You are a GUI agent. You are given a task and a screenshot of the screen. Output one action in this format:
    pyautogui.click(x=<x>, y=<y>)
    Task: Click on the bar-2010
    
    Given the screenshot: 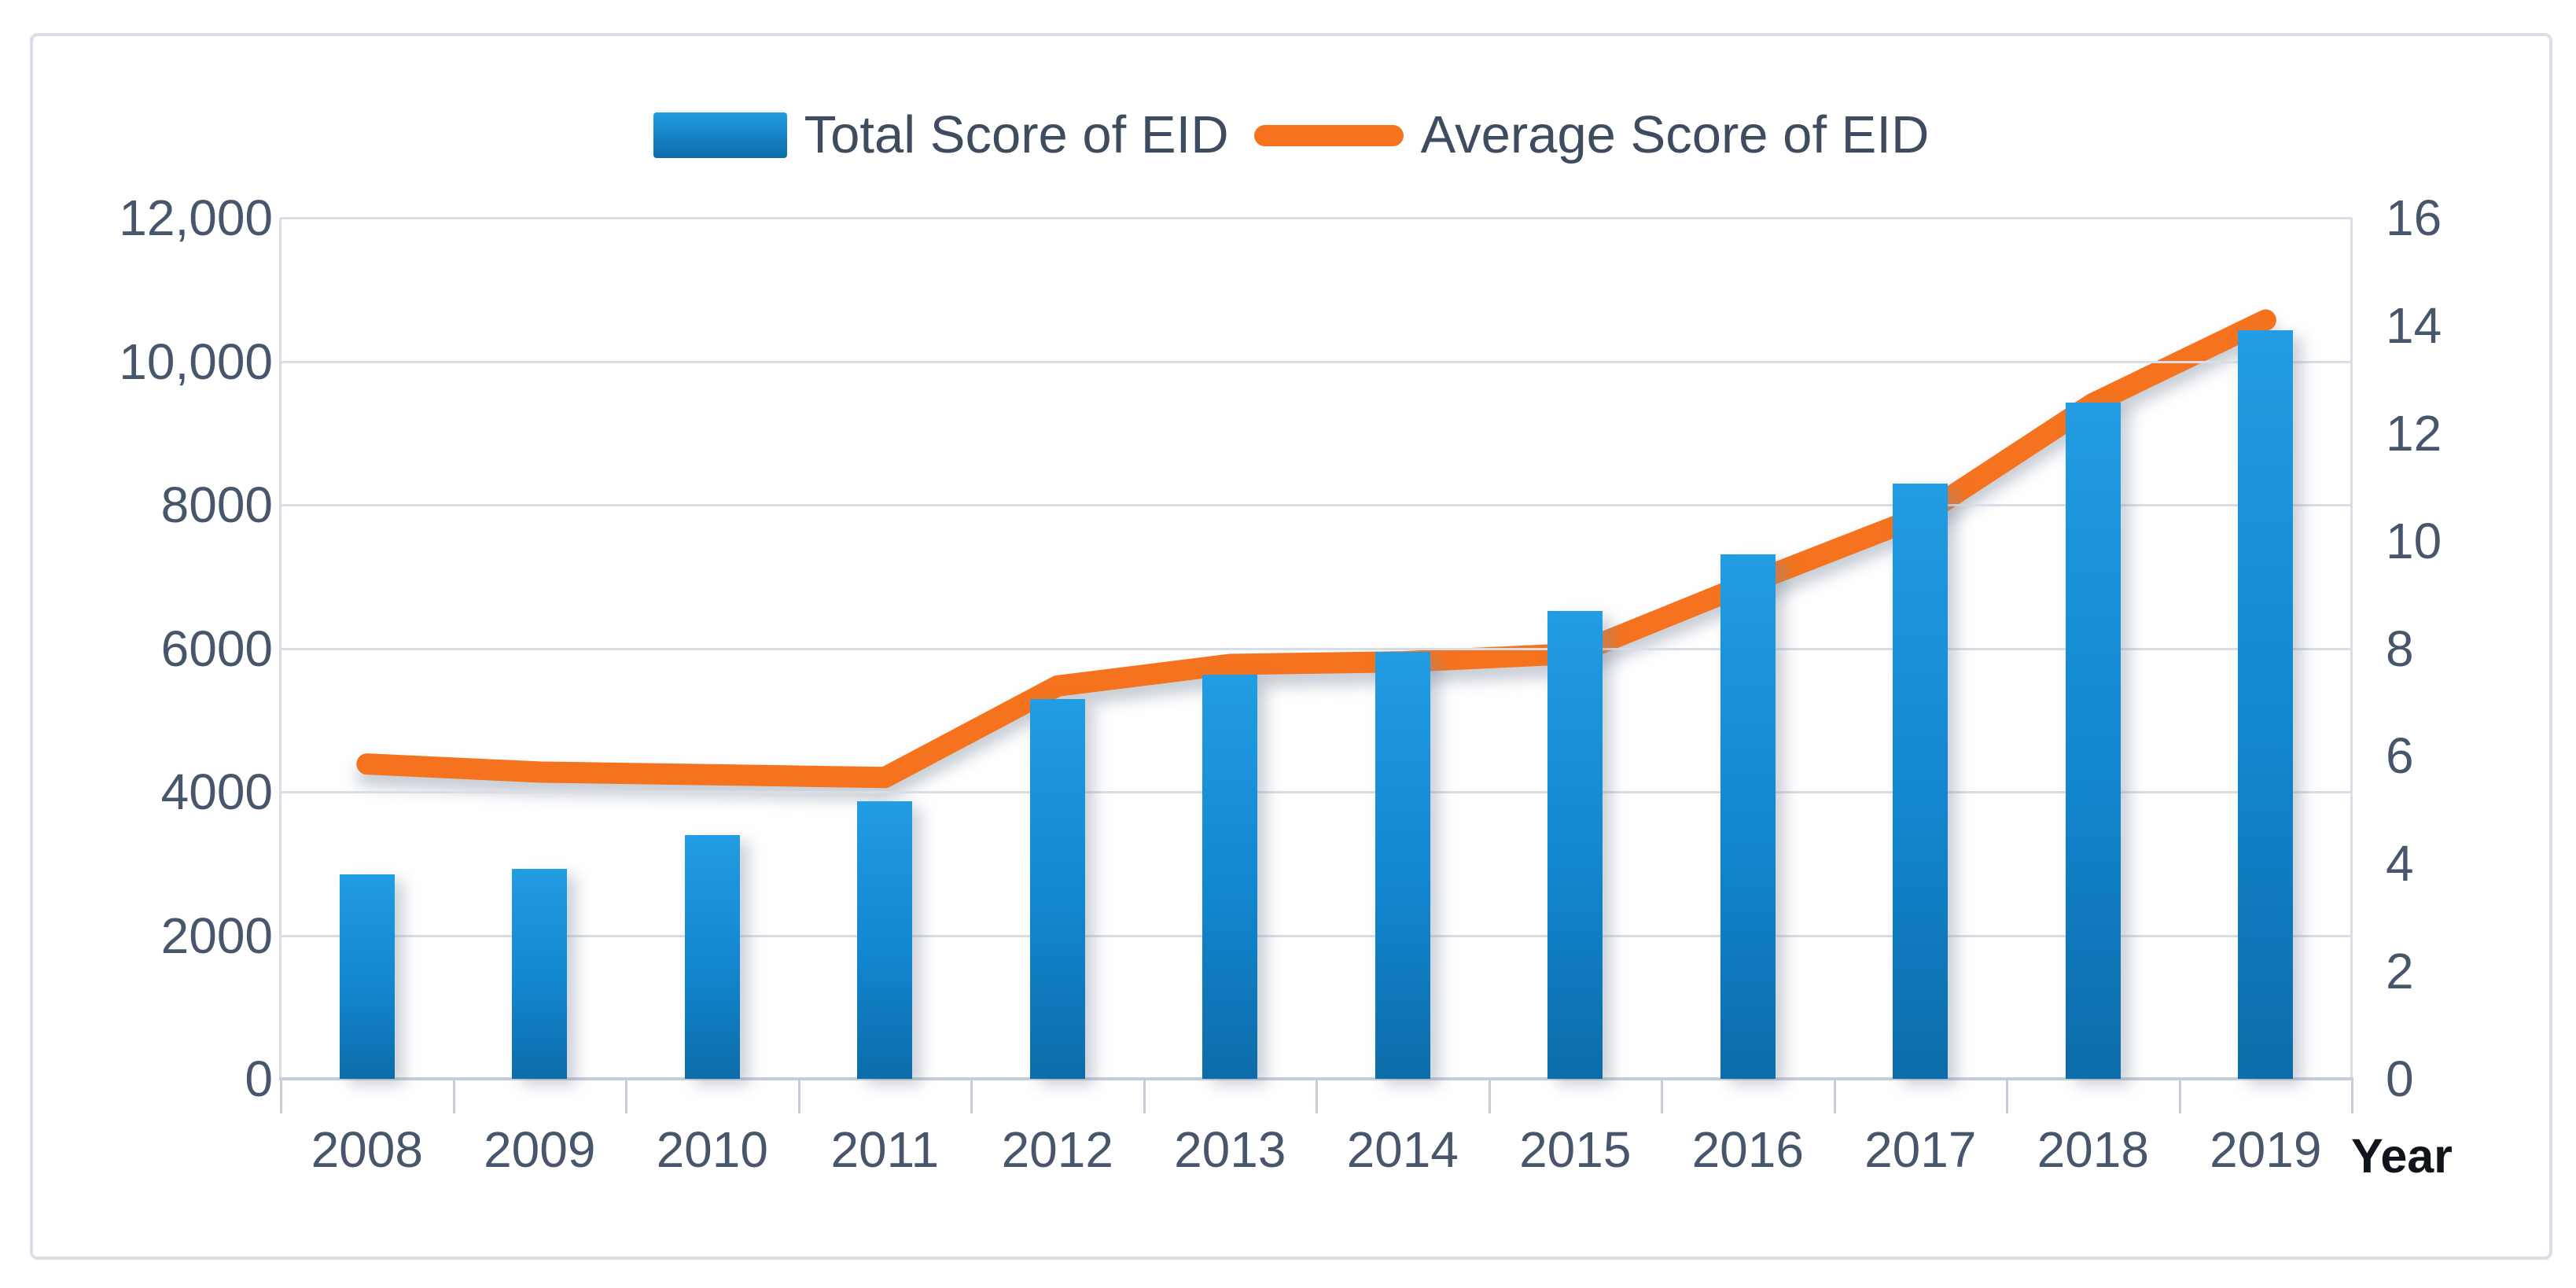 What is the action you would take?
    pyautogui.click(x=712, y=957)
    